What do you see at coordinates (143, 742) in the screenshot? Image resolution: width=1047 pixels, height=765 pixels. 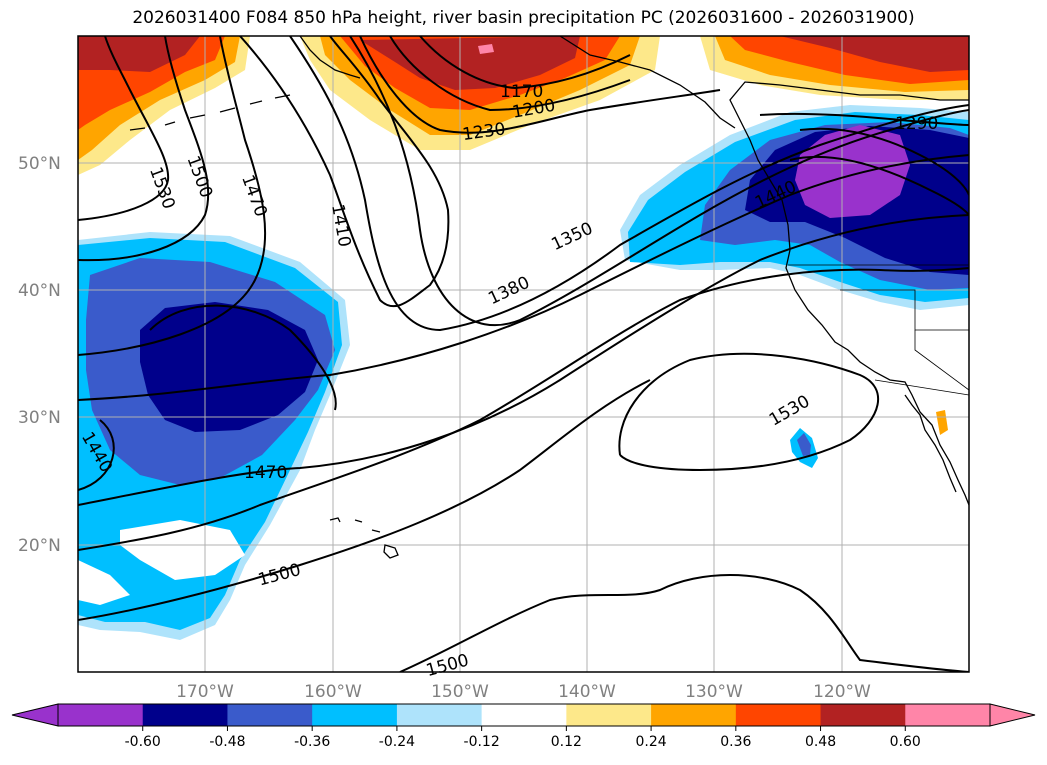 I see `colorbar-tick-label: -0.60` at bounding box center [143, 742].